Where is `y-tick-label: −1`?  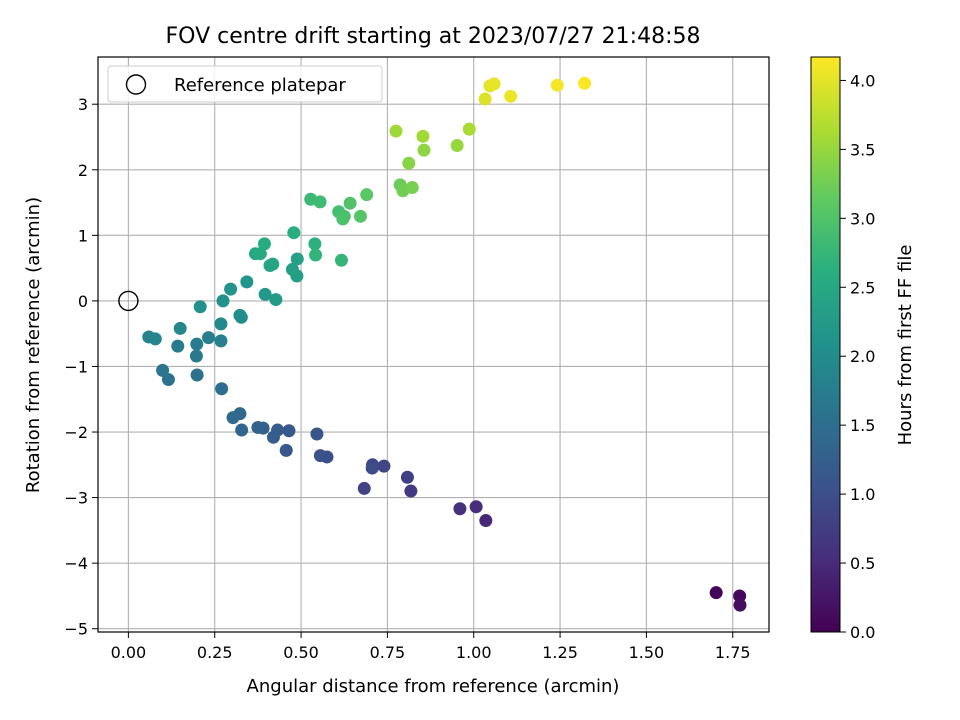 y-tick-label: −1 is located at coordinates (76, 366).